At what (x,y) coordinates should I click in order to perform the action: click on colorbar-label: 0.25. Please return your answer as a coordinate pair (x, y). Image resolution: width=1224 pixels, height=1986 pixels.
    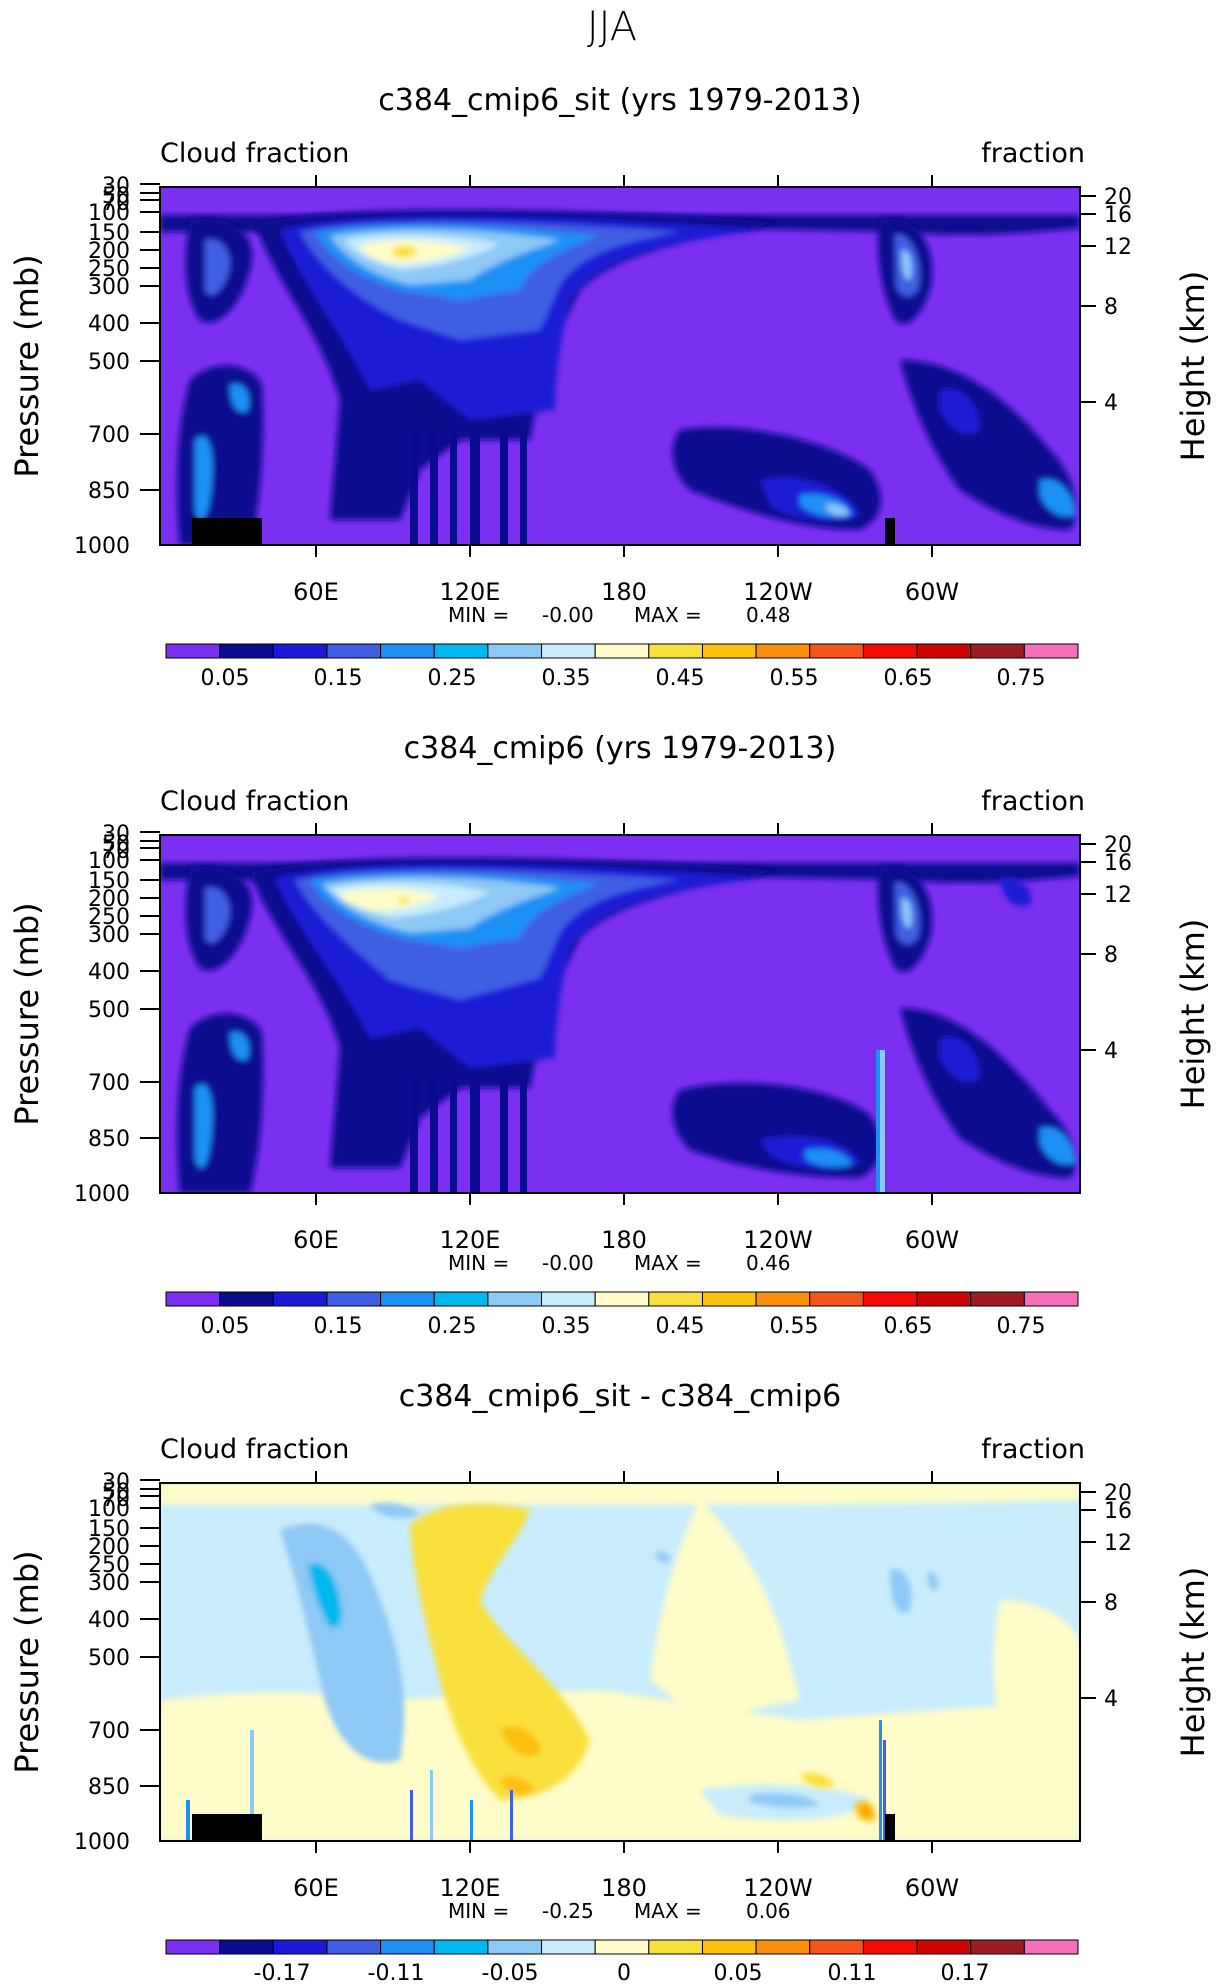
    Looking at the image, I should click on (452, 678).